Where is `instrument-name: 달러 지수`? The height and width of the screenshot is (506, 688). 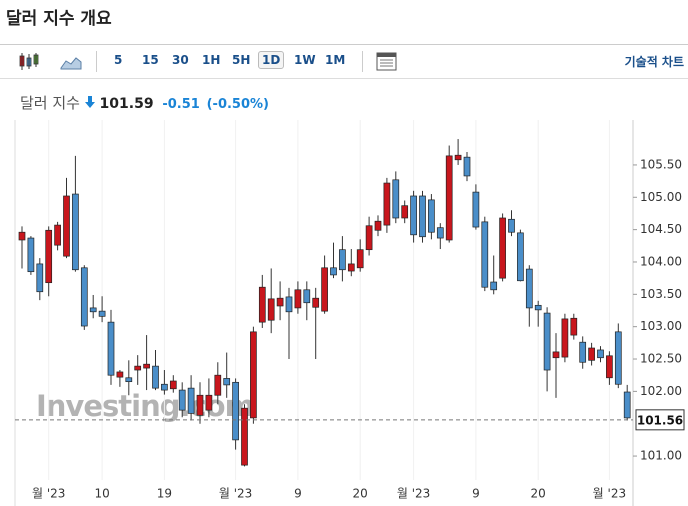 instrument-name: 달러 지수 is located at coordinates (50, 103).